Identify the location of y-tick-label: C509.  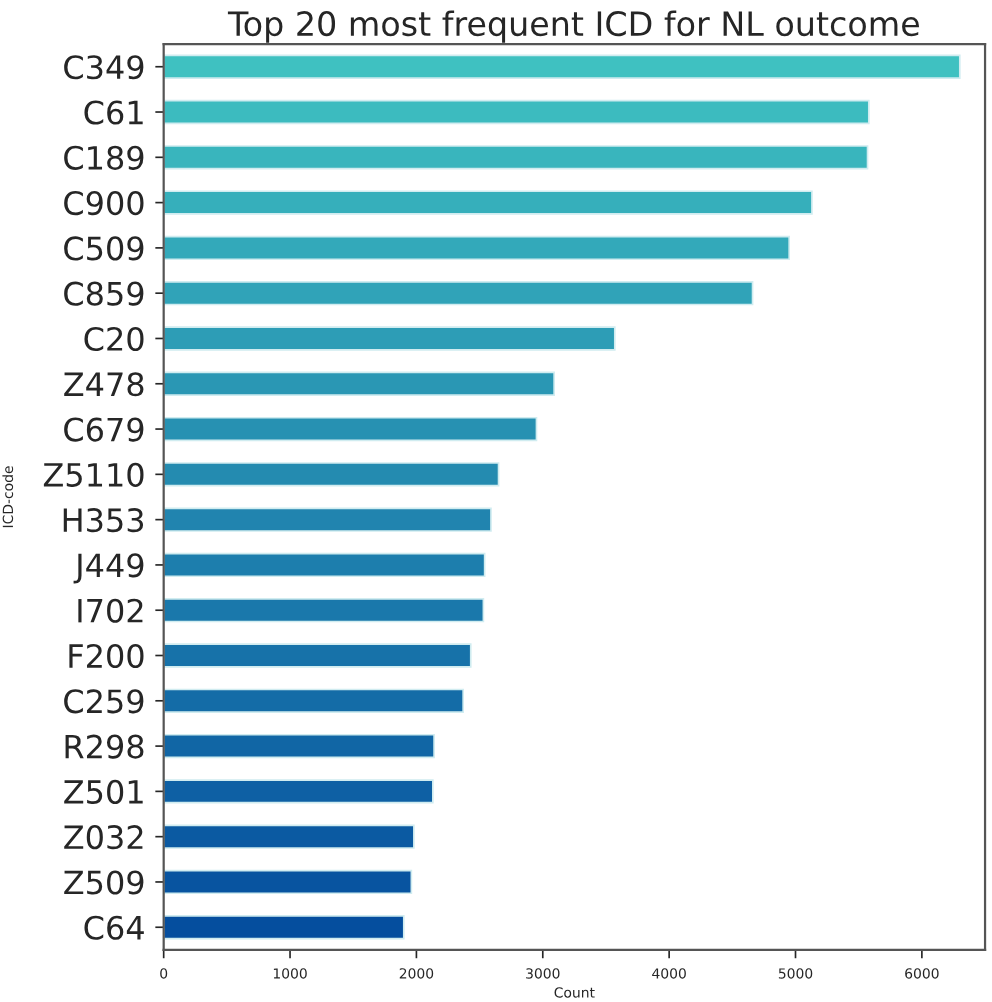
(104, 248).